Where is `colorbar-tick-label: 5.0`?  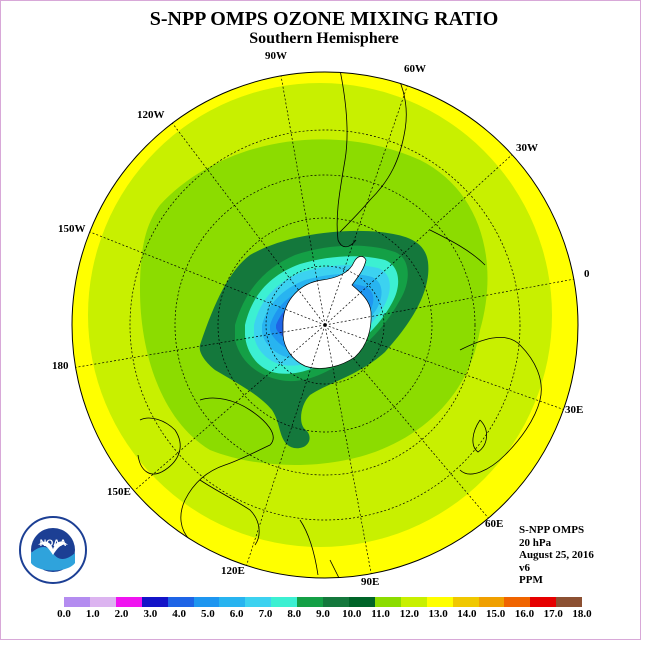 colorbar-tick-label: 5.0 is located at coordinates (208, 614).